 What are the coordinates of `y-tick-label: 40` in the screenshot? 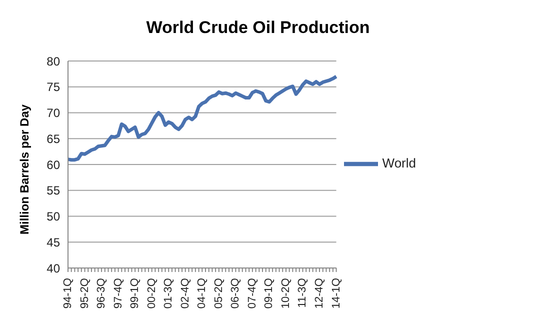 It's located at (53, 268).